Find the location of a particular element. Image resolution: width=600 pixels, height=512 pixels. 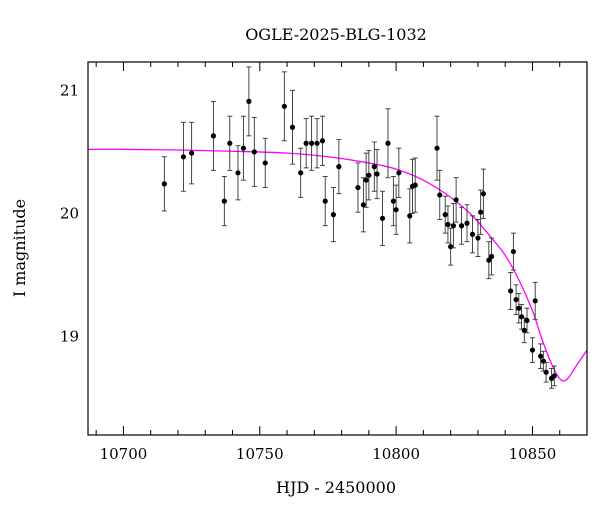

x-axis-label: HJD - 2450000 is located at coordinates (336, 487).